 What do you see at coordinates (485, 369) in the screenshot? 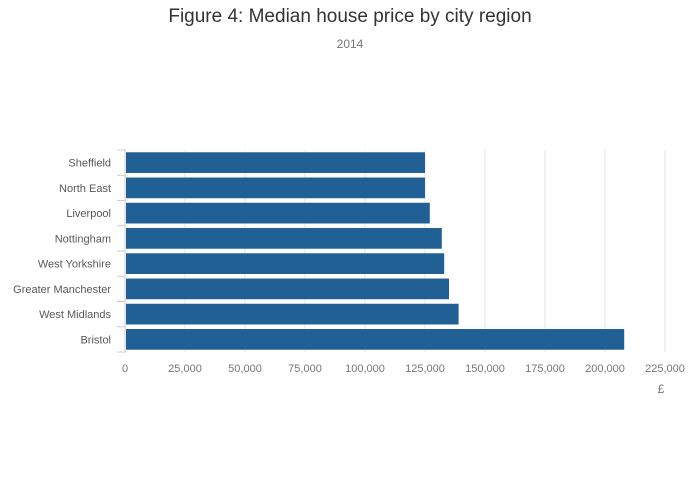
I see `x-tick-label: 150,000` at bounding box center [485, 369].